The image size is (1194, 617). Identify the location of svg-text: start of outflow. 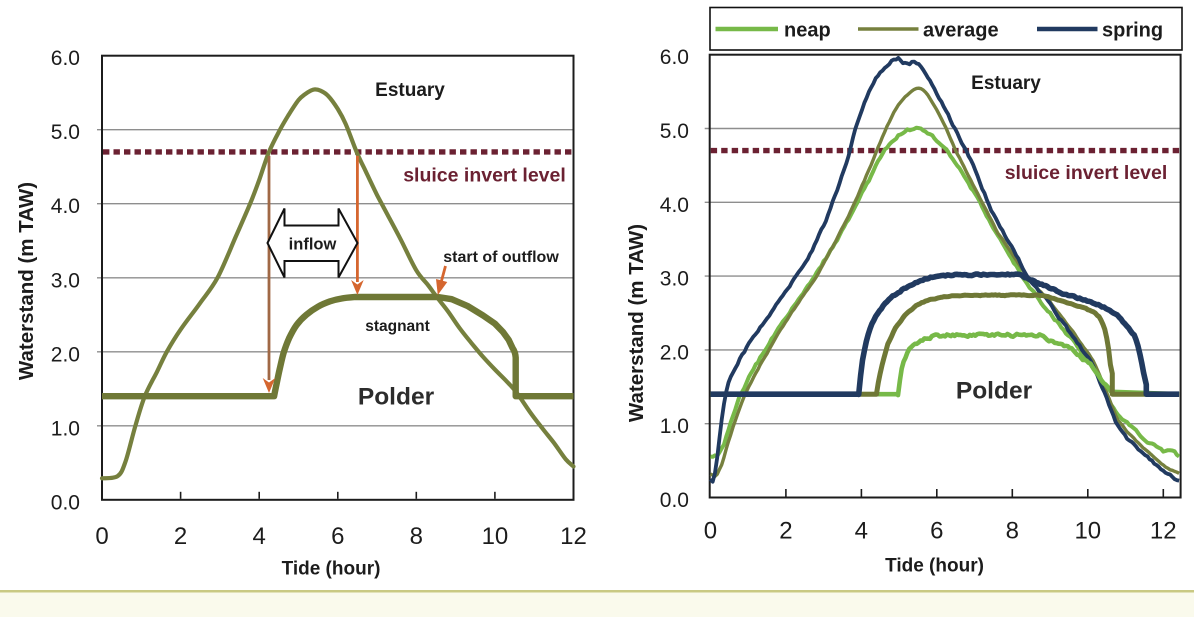
(501, 257).